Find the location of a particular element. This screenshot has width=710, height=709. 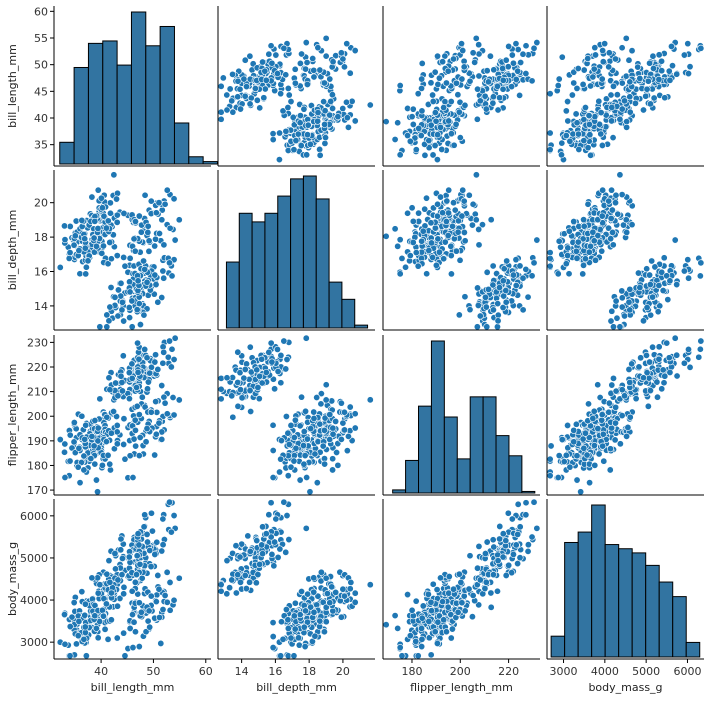

x-axis-label: bill_depth_mm is located at coordinates (296, 687).